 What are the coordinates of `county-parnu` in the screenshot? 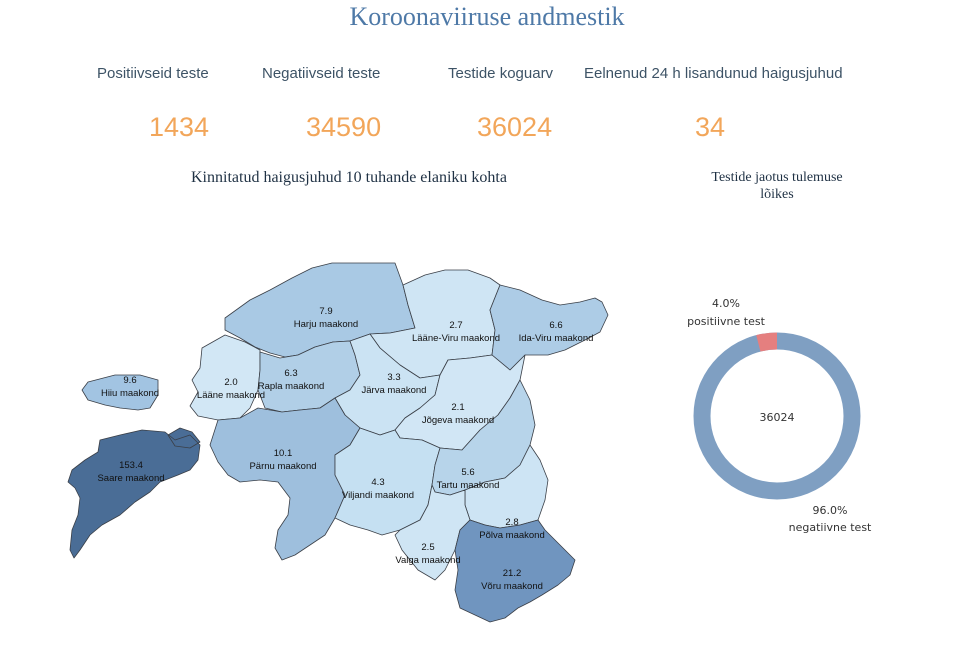 It's located at (285, 479).